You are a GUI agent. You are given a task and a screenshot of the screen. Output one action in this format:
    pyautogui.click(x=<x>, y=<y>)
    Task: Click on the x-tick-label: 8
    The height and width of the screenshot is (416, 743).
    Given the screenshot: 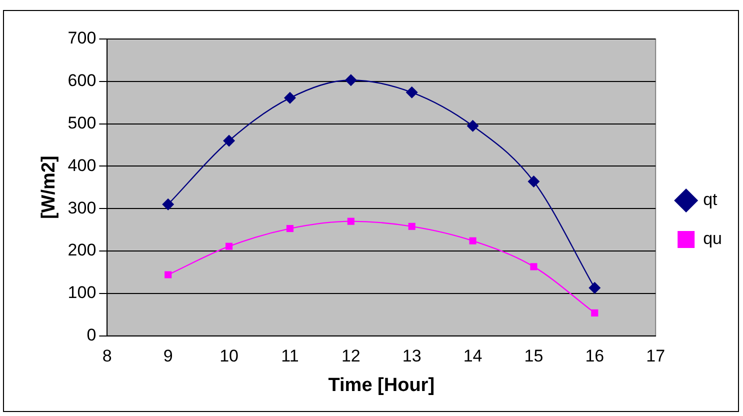 What is the action you would take?
    pyautogui.click(x=107, y=356)
    